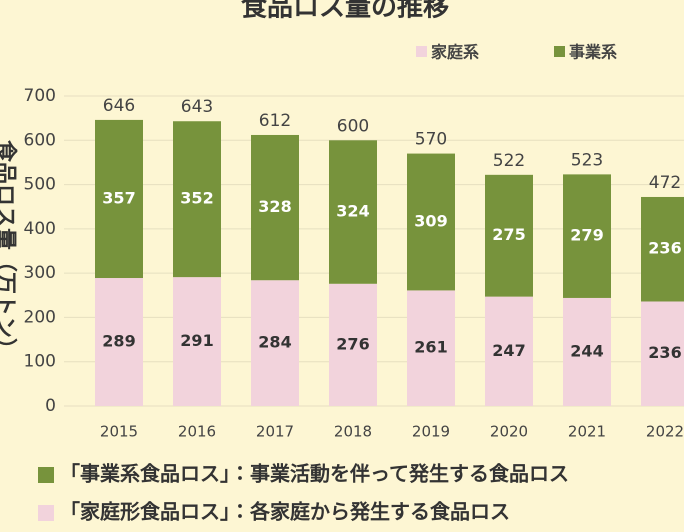 This screenshot has width=684, height=532. I want to click on total-label: 643, so click(197, 107).